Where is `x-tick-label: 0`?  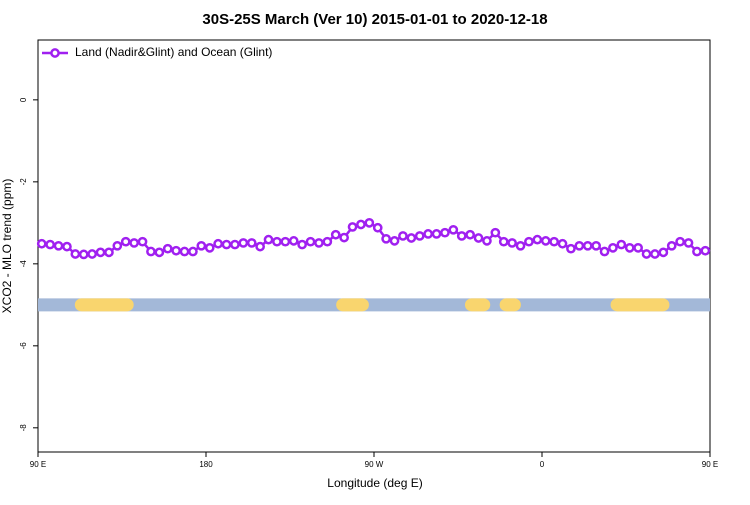
x-tick-label: 0 is located at coordinates (542, 464).